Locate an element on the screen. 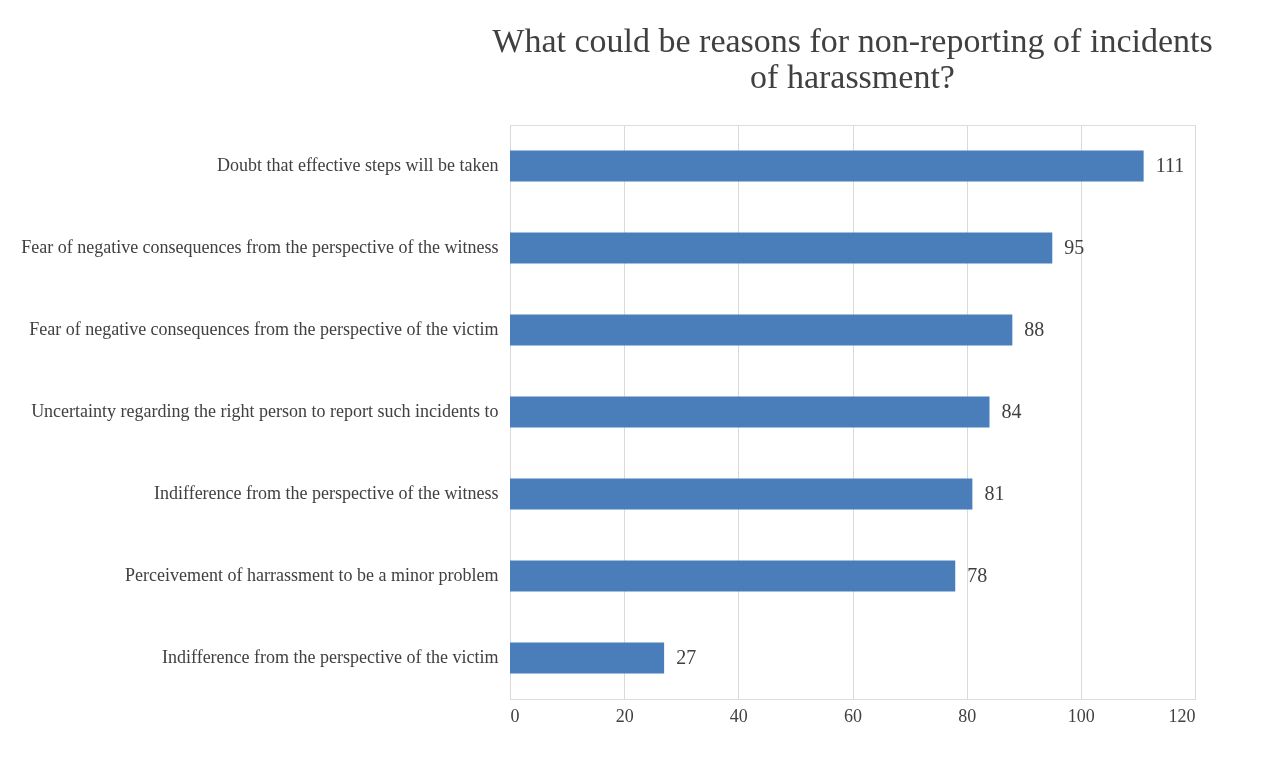 This screenshot has height=769, width=1265. chart-title: What could be reasons for non-reporting of incidents of harassment? is located at coordinates (852, 58).